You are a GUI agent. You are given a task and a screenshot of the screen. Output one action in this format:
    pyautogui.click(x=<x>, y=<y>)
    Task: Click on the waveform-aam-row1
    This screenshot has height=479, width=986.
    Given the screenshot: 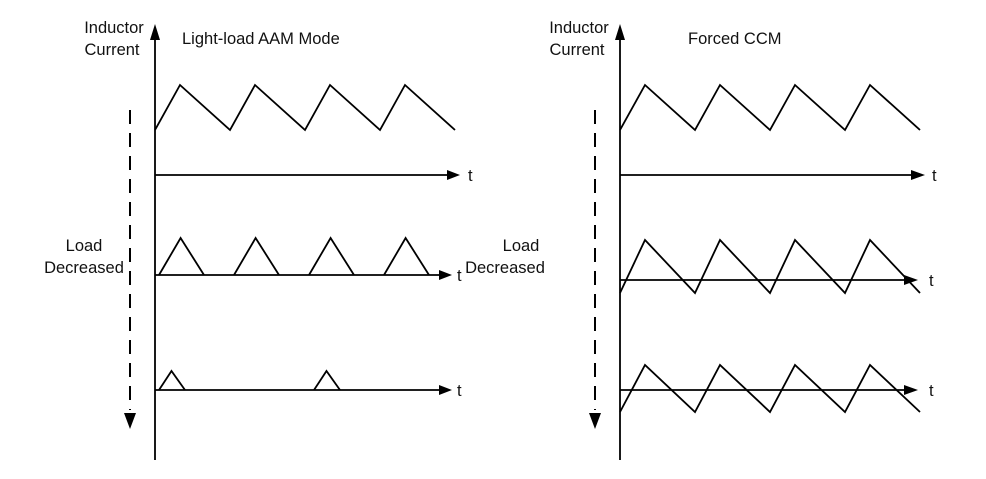 What is the action you would take?
    pyautogui.click(x=294, y=256)
    